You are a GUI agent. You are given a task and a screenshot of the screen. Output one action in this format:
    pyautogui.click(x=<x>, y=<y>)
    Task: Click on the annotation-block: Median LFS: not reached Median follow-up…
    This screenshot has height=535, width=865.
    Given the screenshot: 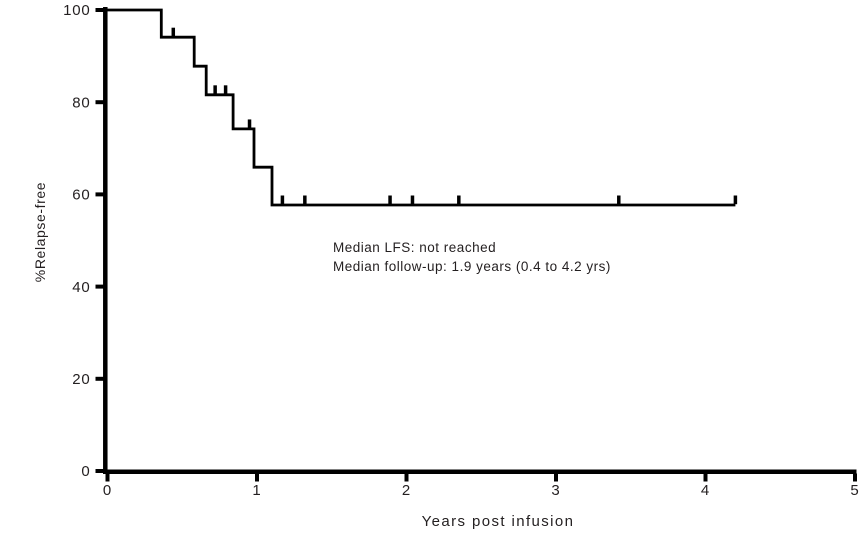 What is the action you would take?
    pyautogui.click(x=472, y=257)
    